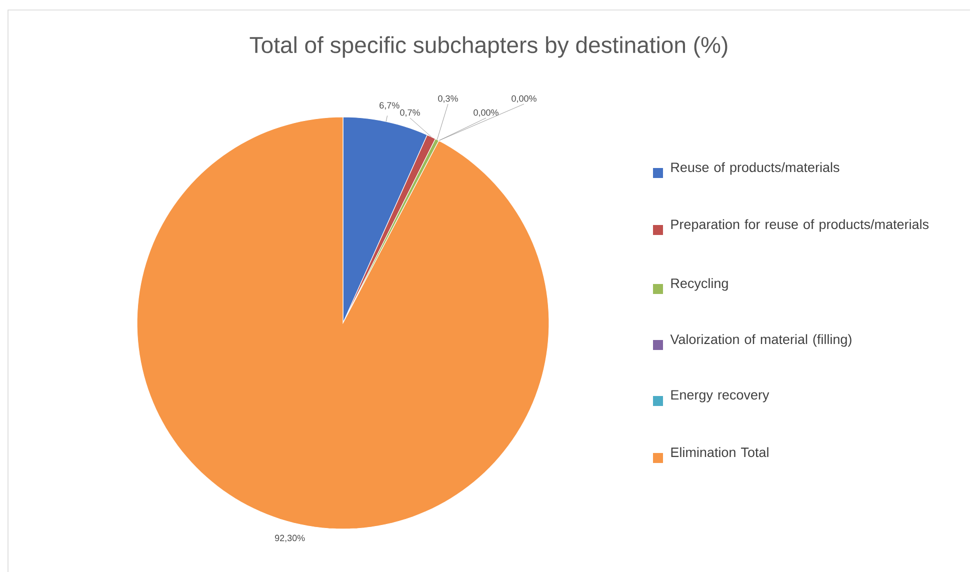 The width and height of the screenshot is (977, 572). I want to click on legend-label: Valorization of material (filling), so click(761, 340).